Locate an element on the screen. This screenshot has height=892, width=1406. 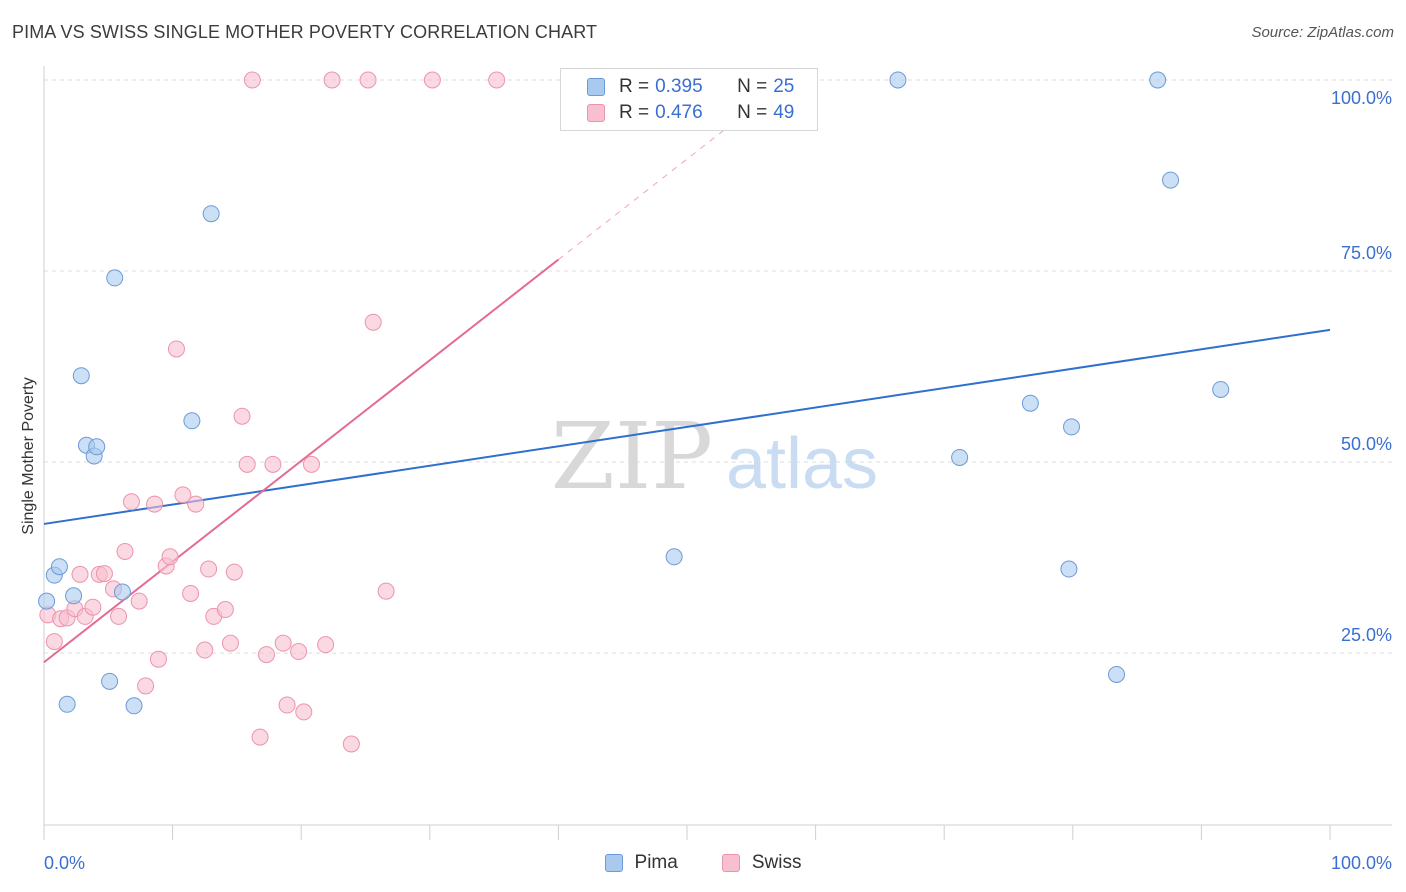
pima-r-label: R = is located at coordinates (634, 86).